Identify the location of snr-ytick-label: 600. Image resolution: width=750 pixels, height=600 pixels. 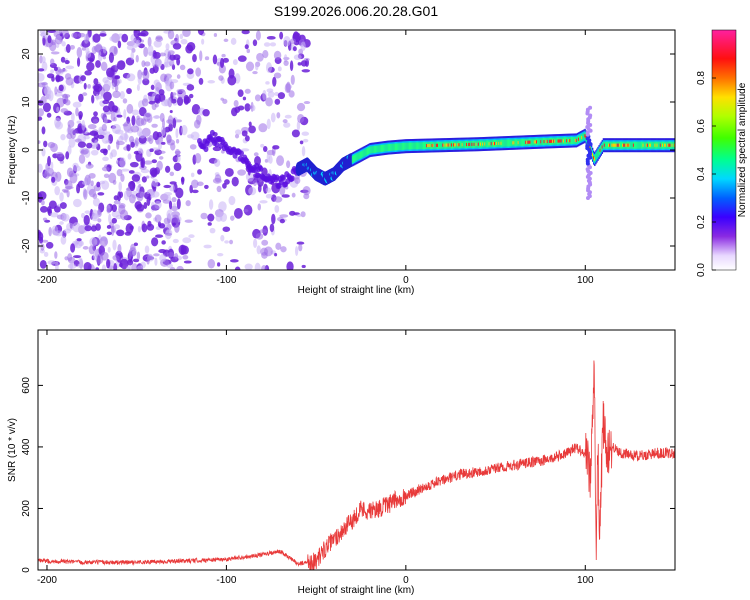
(26, 385).